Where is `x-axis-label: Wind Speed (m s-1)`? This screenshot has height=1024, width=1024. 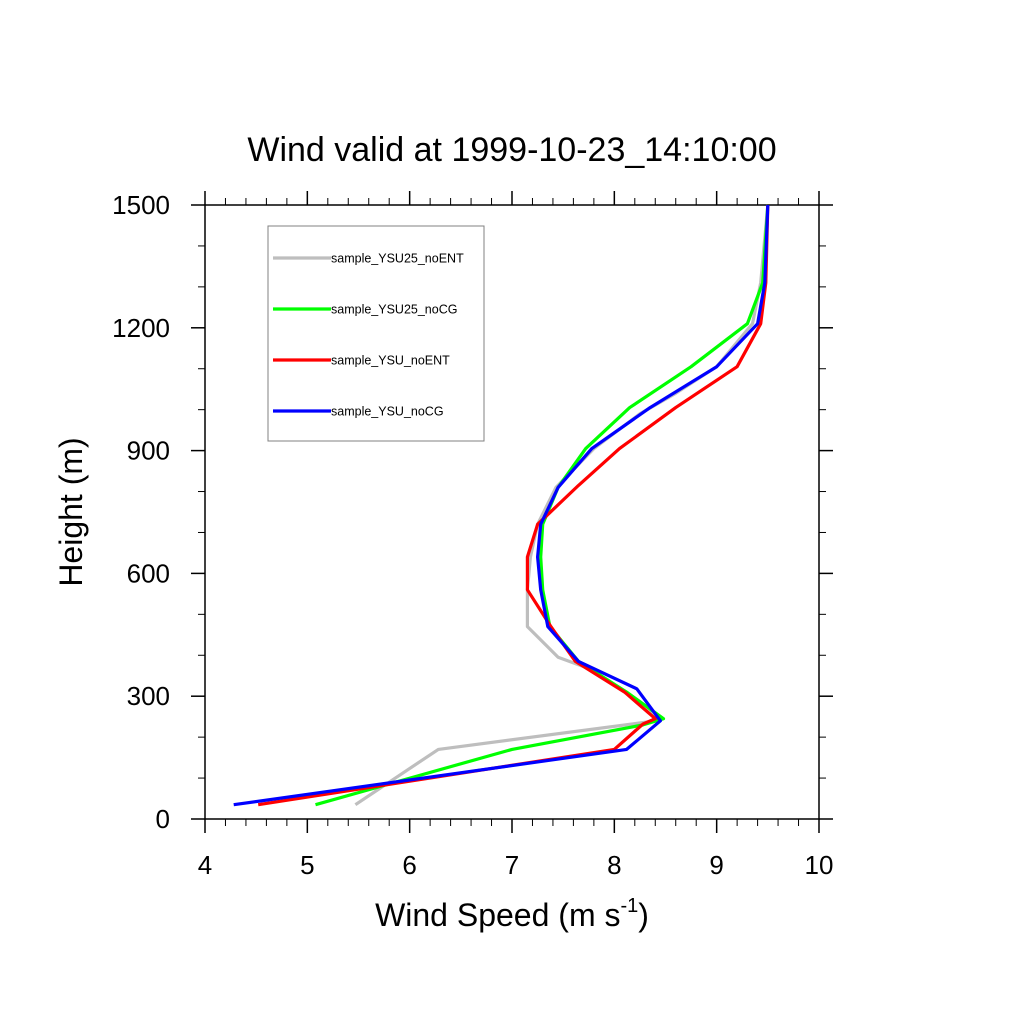 x-axis-label: Wind Speed (m s-1) is located at coordinates (512, 914).